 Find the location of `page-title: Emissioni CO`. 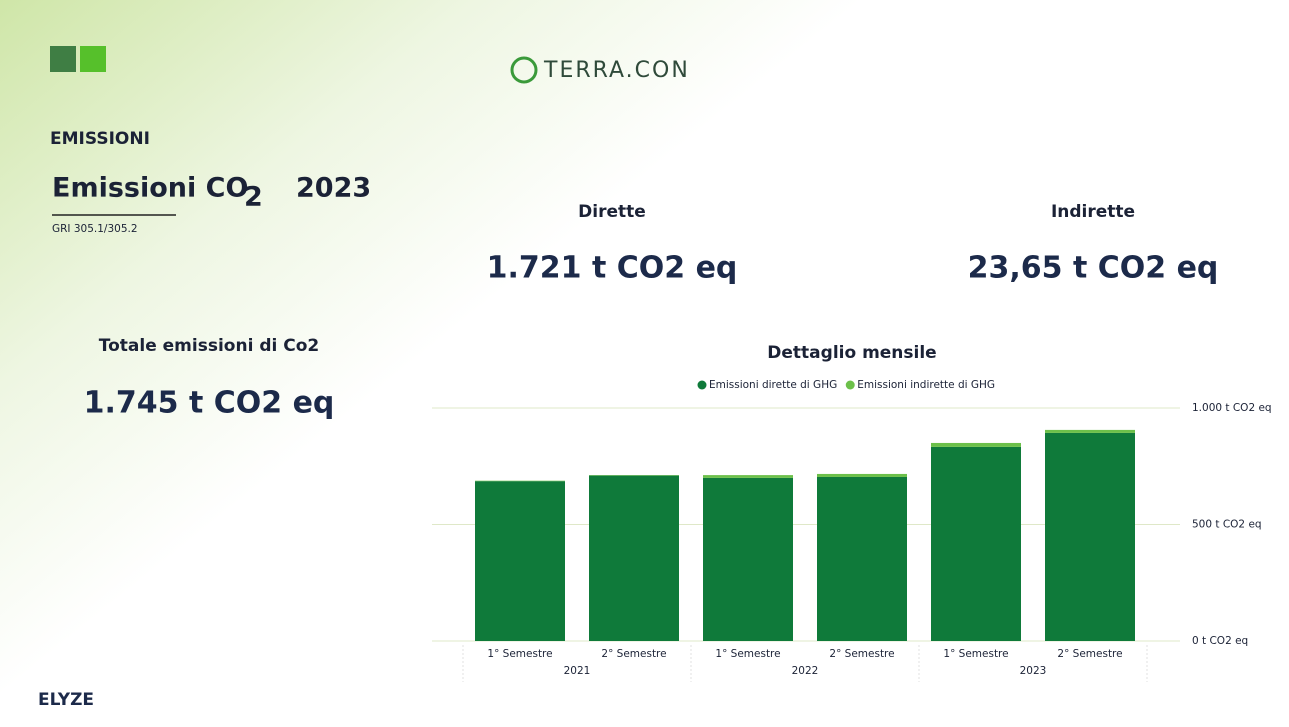

page-title: Emissioni CO is located at coordinates (150, 188).